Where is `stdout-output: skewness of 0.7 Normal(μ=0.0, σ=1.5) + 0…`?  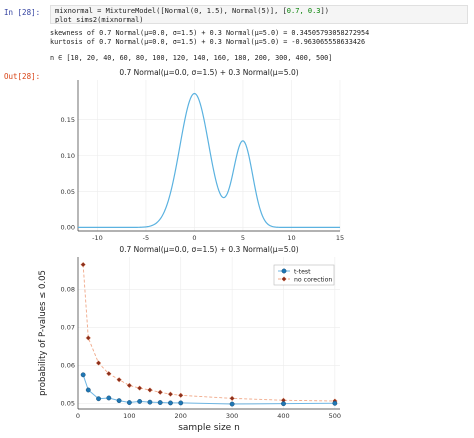 stdout-output: skewness of 0.7 Normal(μ=0.0, σ=1.5) + 0… is located at coordinates (260, 46).